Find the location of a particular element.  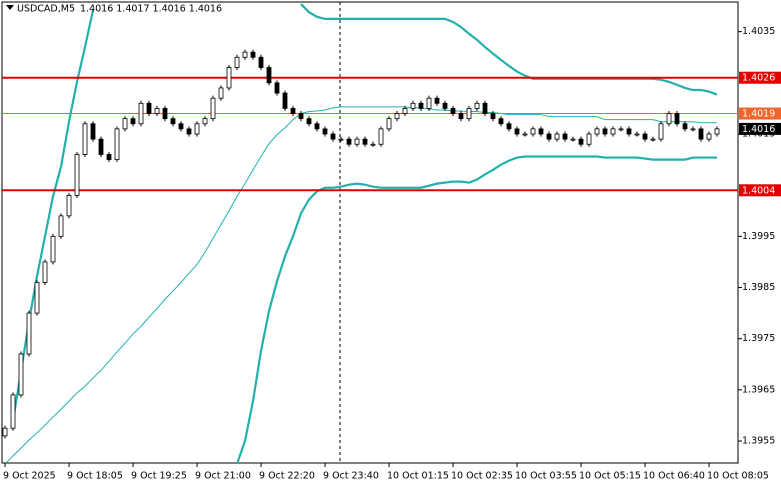

x-tick-label: 10 Oct 03:55 is located at coordinates (546, 476).